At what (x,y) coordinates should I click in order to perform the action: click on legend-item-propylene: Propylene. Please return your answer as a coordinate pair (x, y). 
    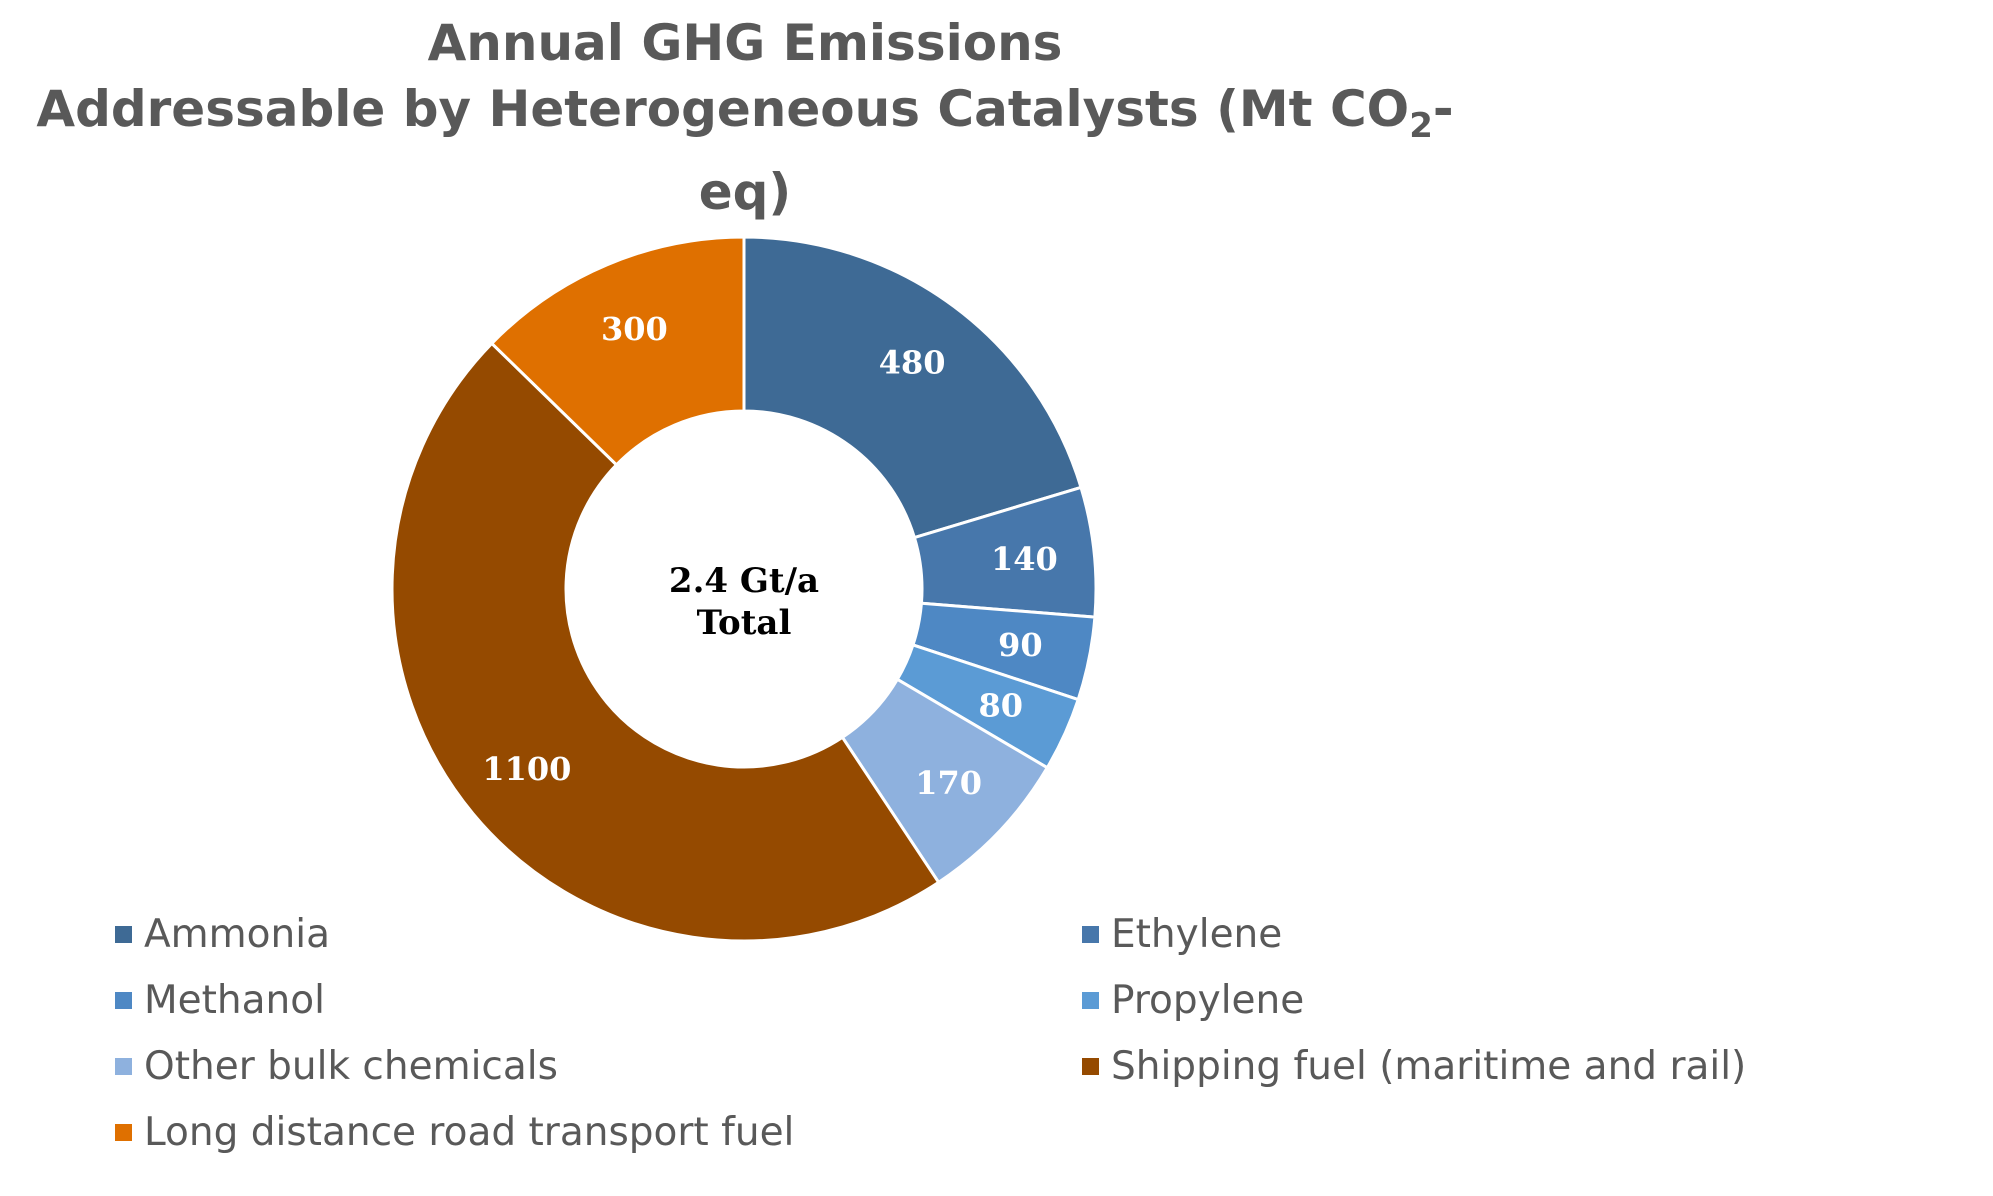
    Looking at the image, I should click on (1193, 1000).